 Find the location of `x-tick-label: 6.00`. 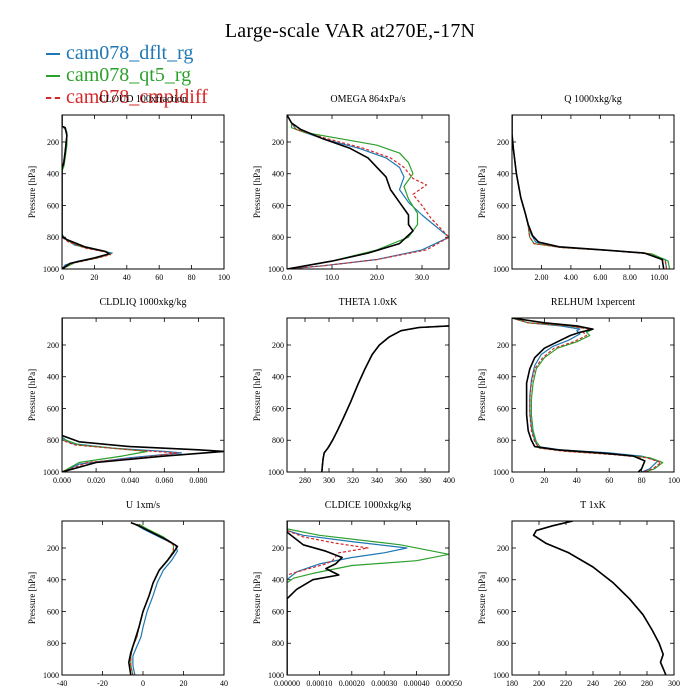

x-tick-label: 6.00 is located at coordinates (600, 277).